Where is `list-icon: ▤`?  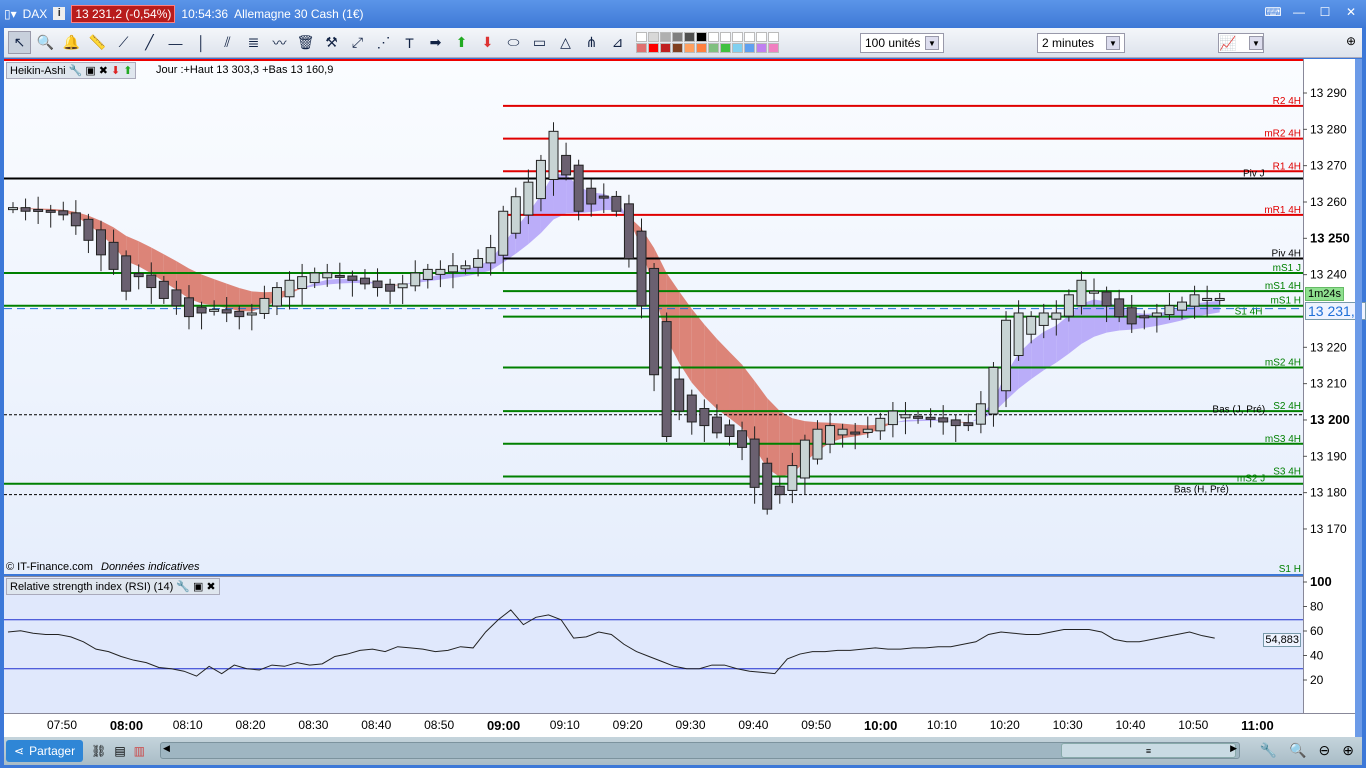 list-icon: ▤ is located at coordinates (120, 751).